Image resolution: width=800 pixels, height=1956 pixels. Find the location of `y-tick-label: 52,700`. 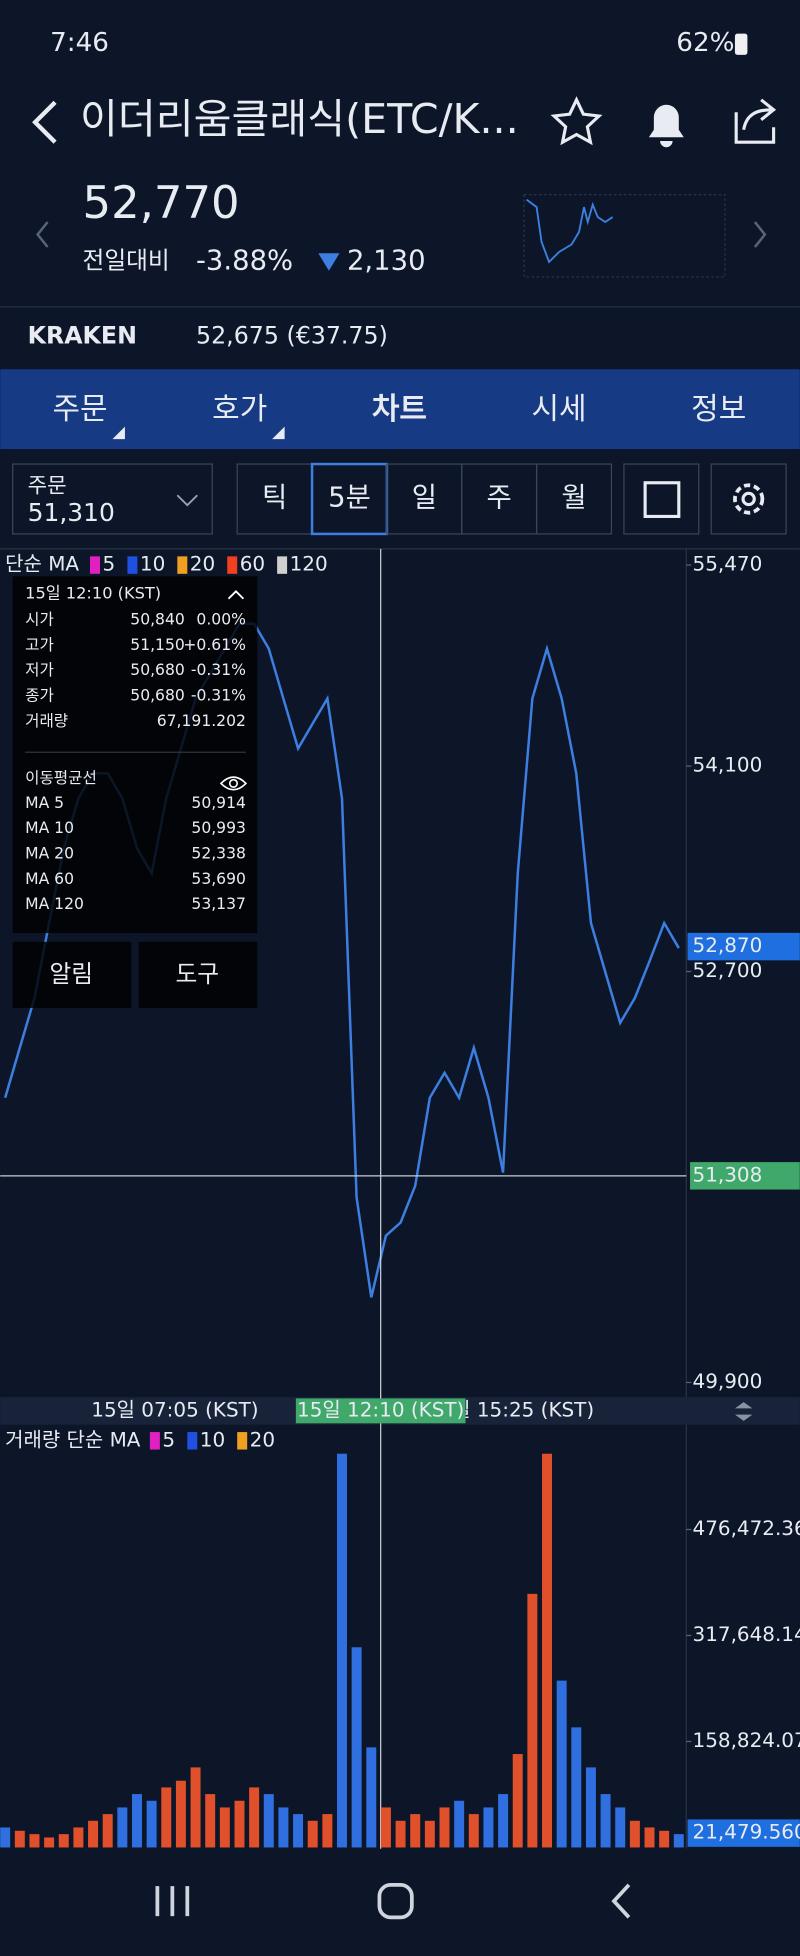

y-tick-label: 52,700 is located at coordinates (728, 970).